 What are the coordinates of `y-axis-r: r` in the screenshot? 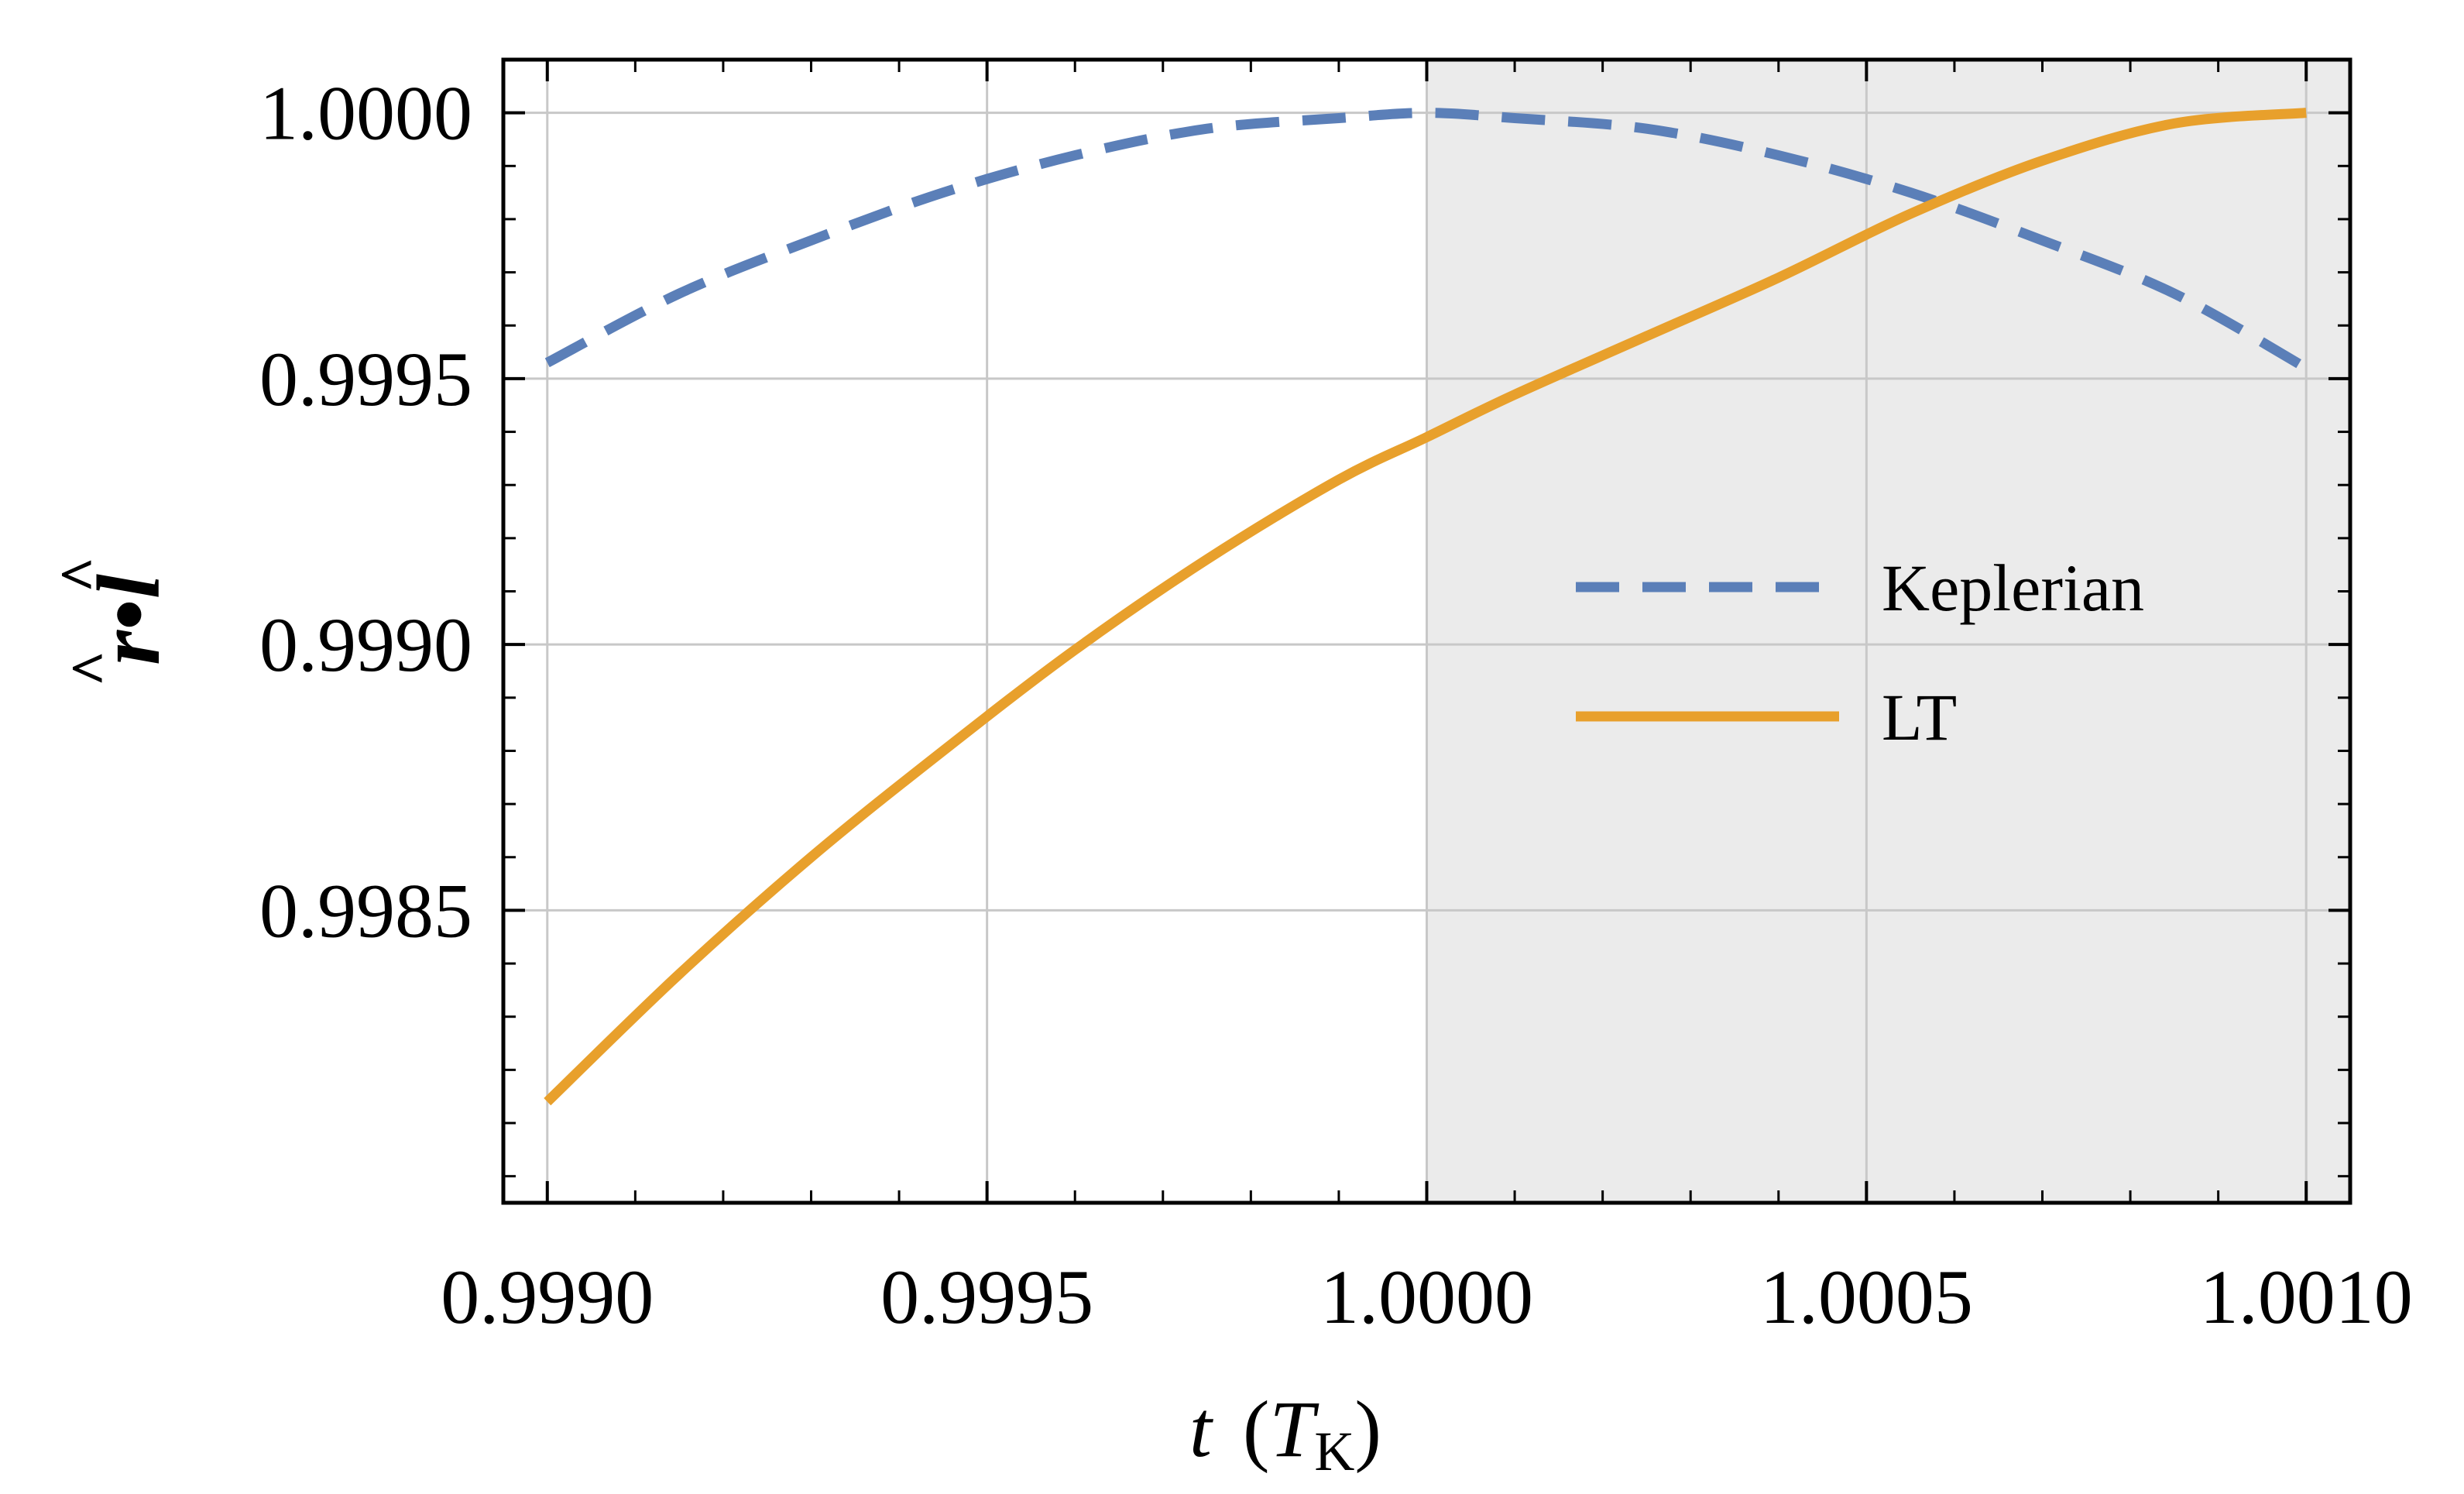 It's located at (129, 647).